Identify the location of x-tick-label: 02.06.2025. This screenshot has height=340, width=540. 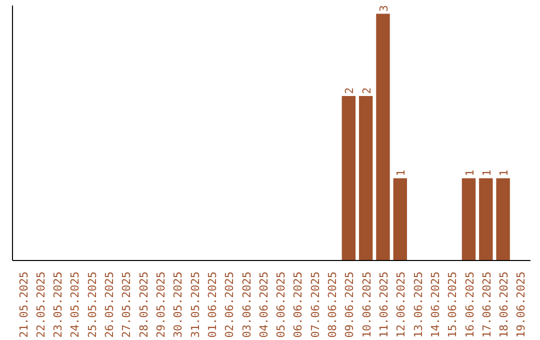
(229, 304).